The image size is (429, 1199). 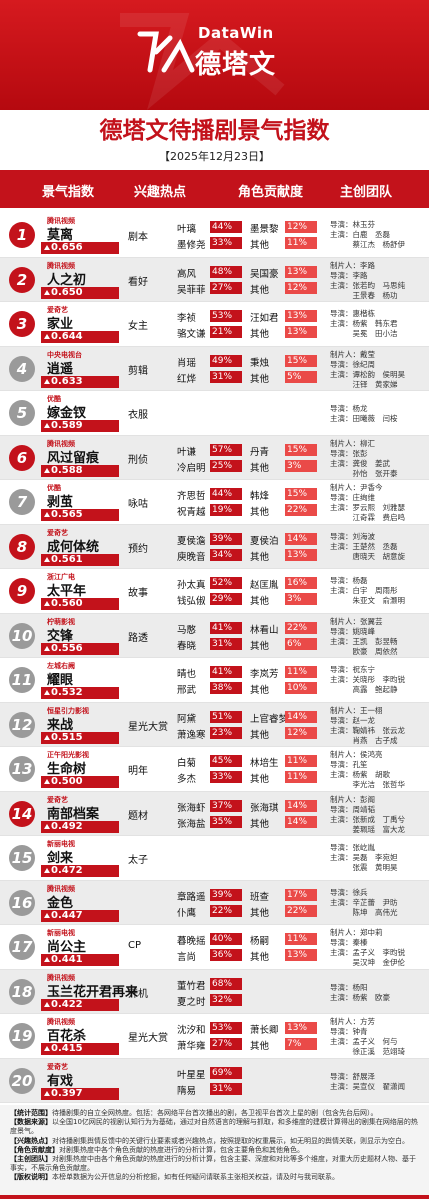 What do you see at coordinates (135, 945) in the screenshot?
I see `hot-topic: CP` at bounding box center [135, 945].